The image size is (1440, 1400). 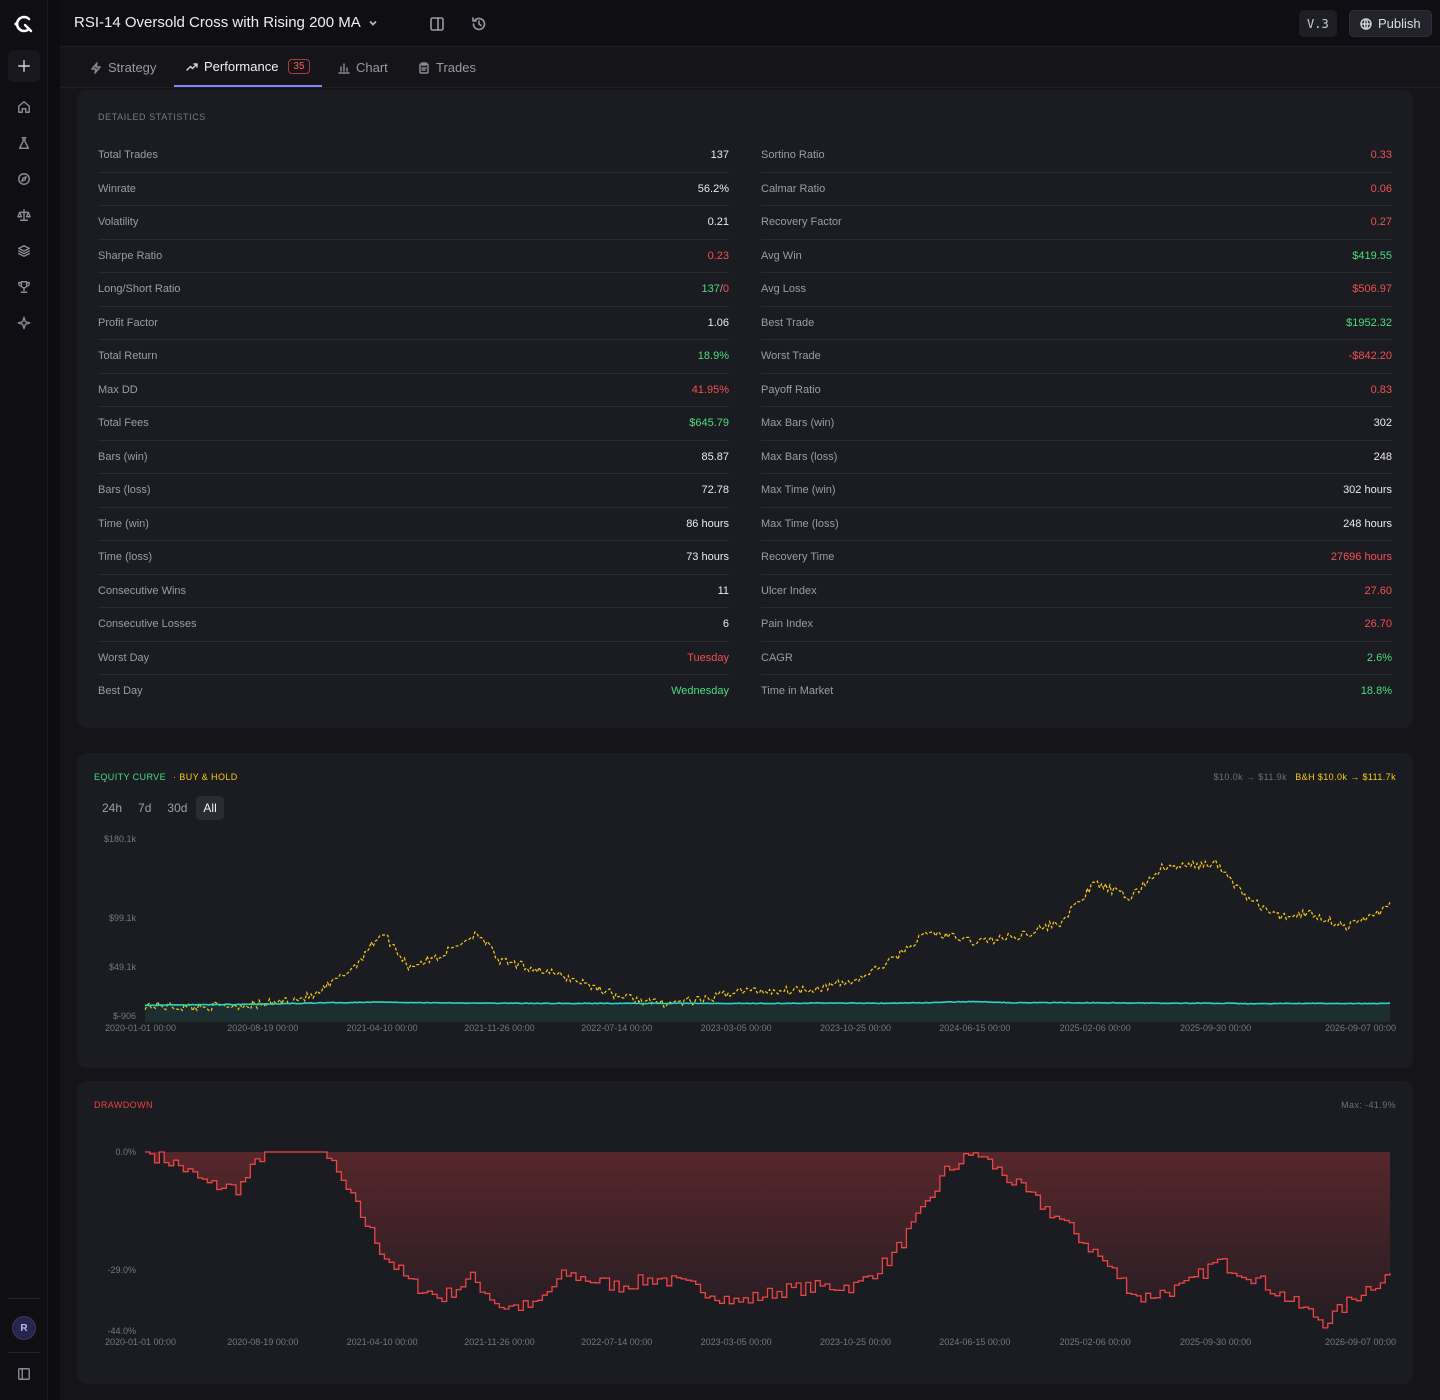 What do you see at coordinates (125, 557) in the screenshot?
I see `stat-label: Time (loss)` at bounding box center [125, 557].